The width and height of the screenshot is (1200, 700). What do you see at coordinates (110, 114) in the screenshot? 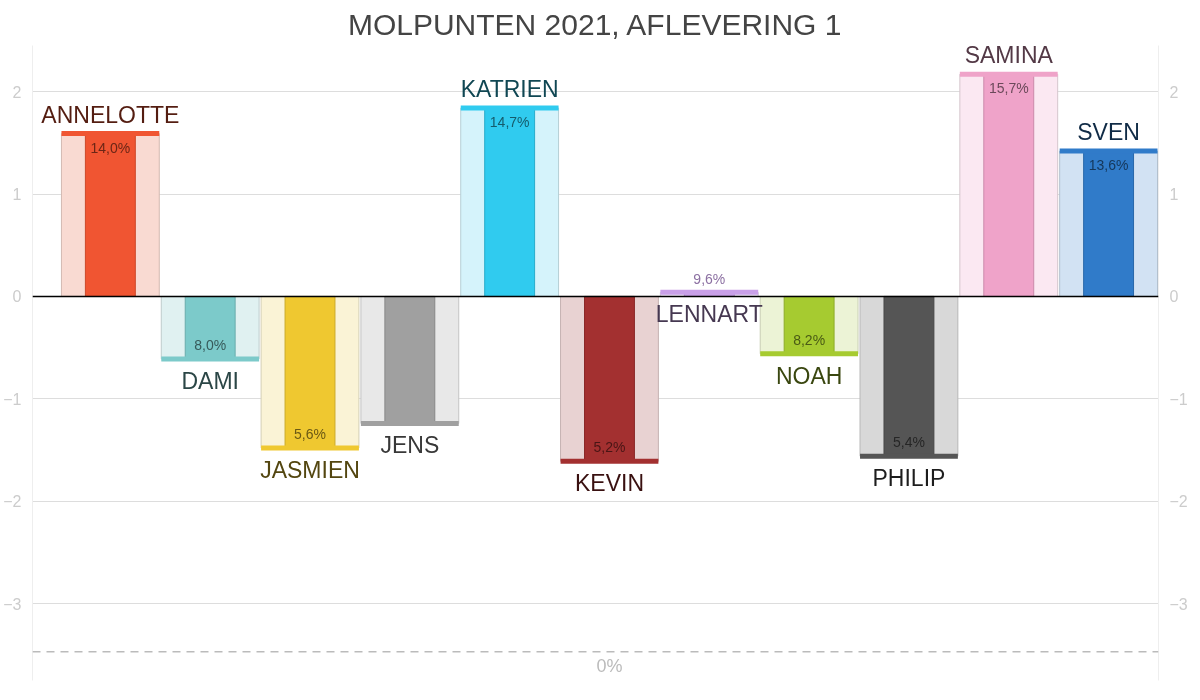
I see `x-tick-label: ANNELOTTE` at bounding box center [110, 114].